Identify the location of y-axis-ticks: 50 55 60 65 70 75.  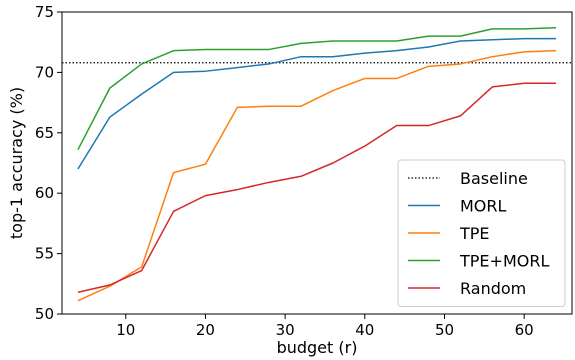
(48, 163).